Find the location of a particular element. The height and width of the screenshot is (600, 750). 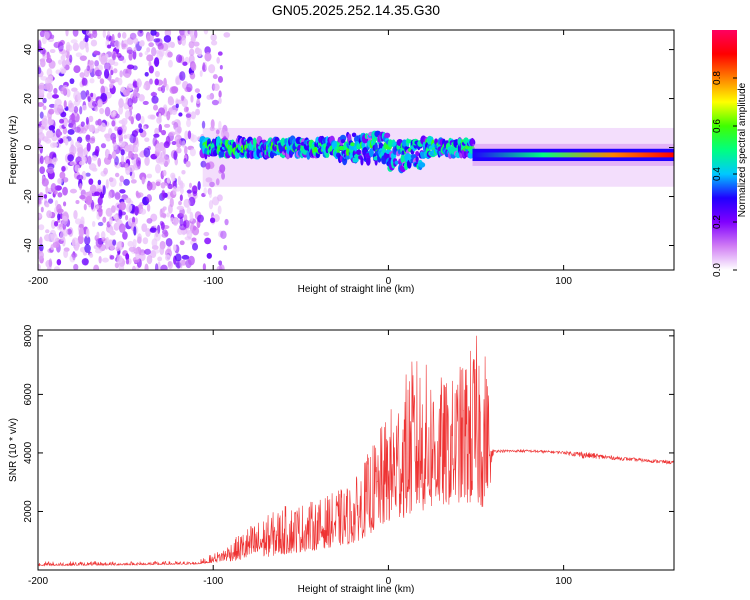

snr-y-tick-label: 4000 is located at coordinates (28, 452).